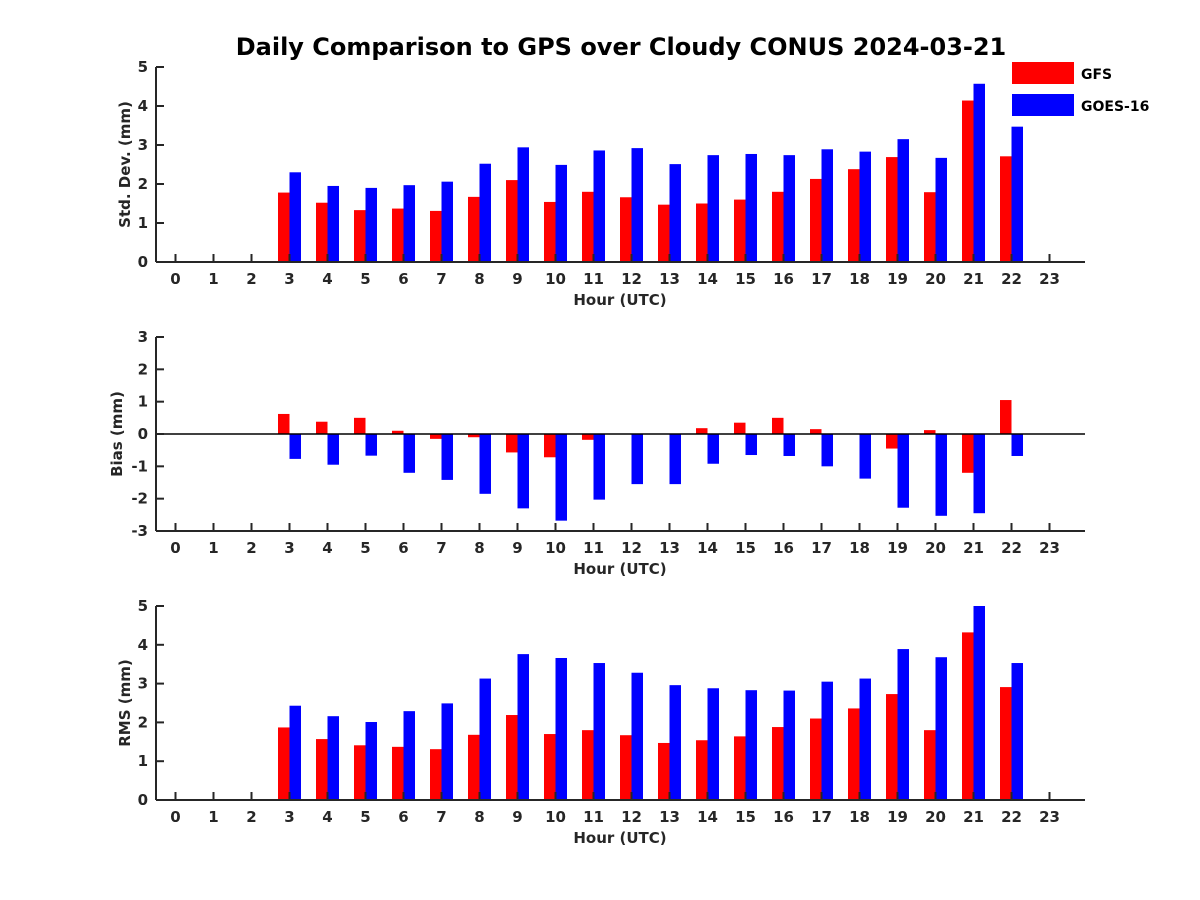 This screenshot has width=1200, height=900. What do you see at coordinates (289, 817) in the screenshot?
I see `rms-x-tick-label: 3` at bounding box center [289, 817].